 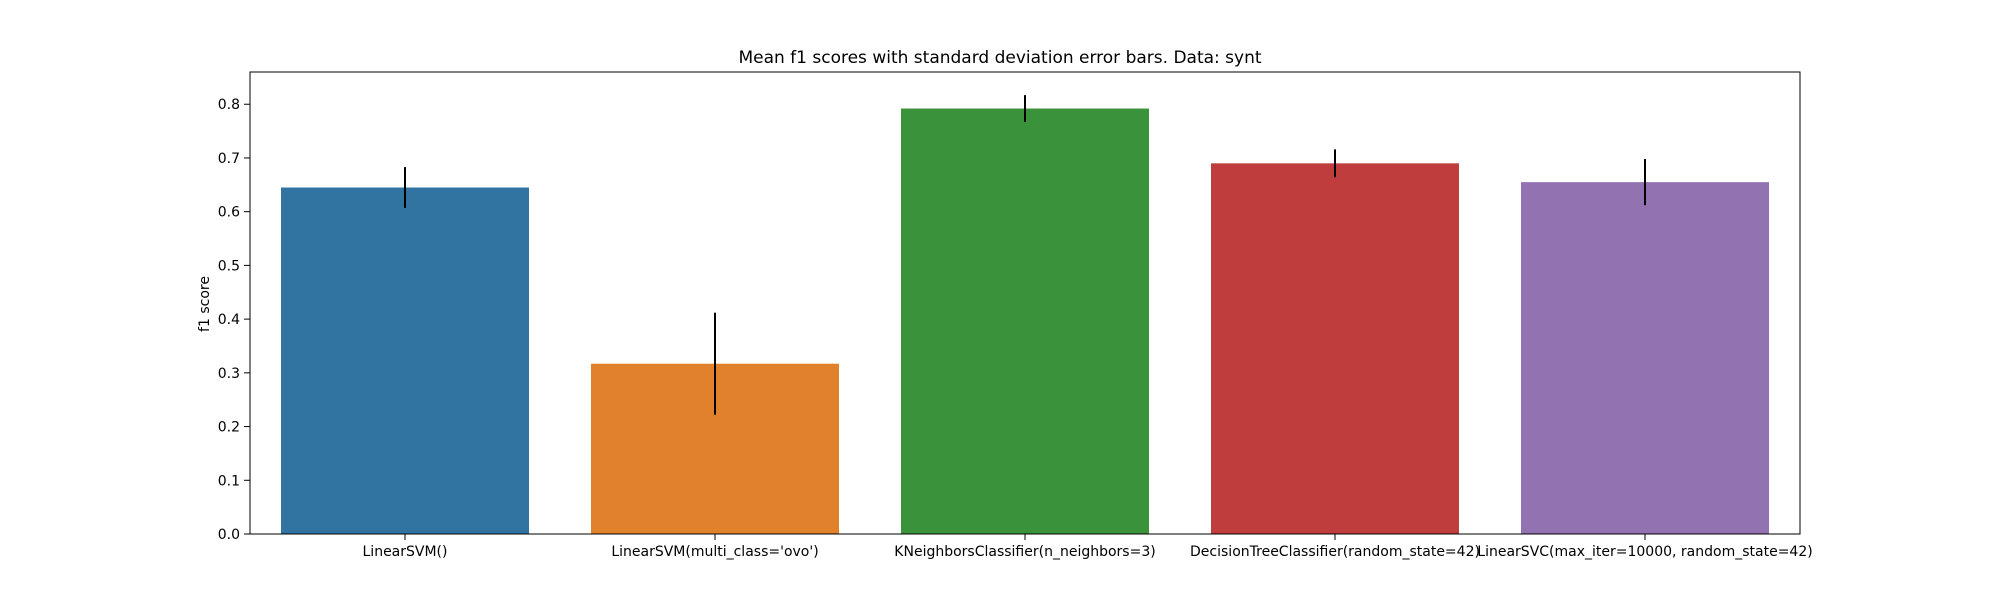 I want to click on y-tick-label: 0.8, so click(x=229, y=105).